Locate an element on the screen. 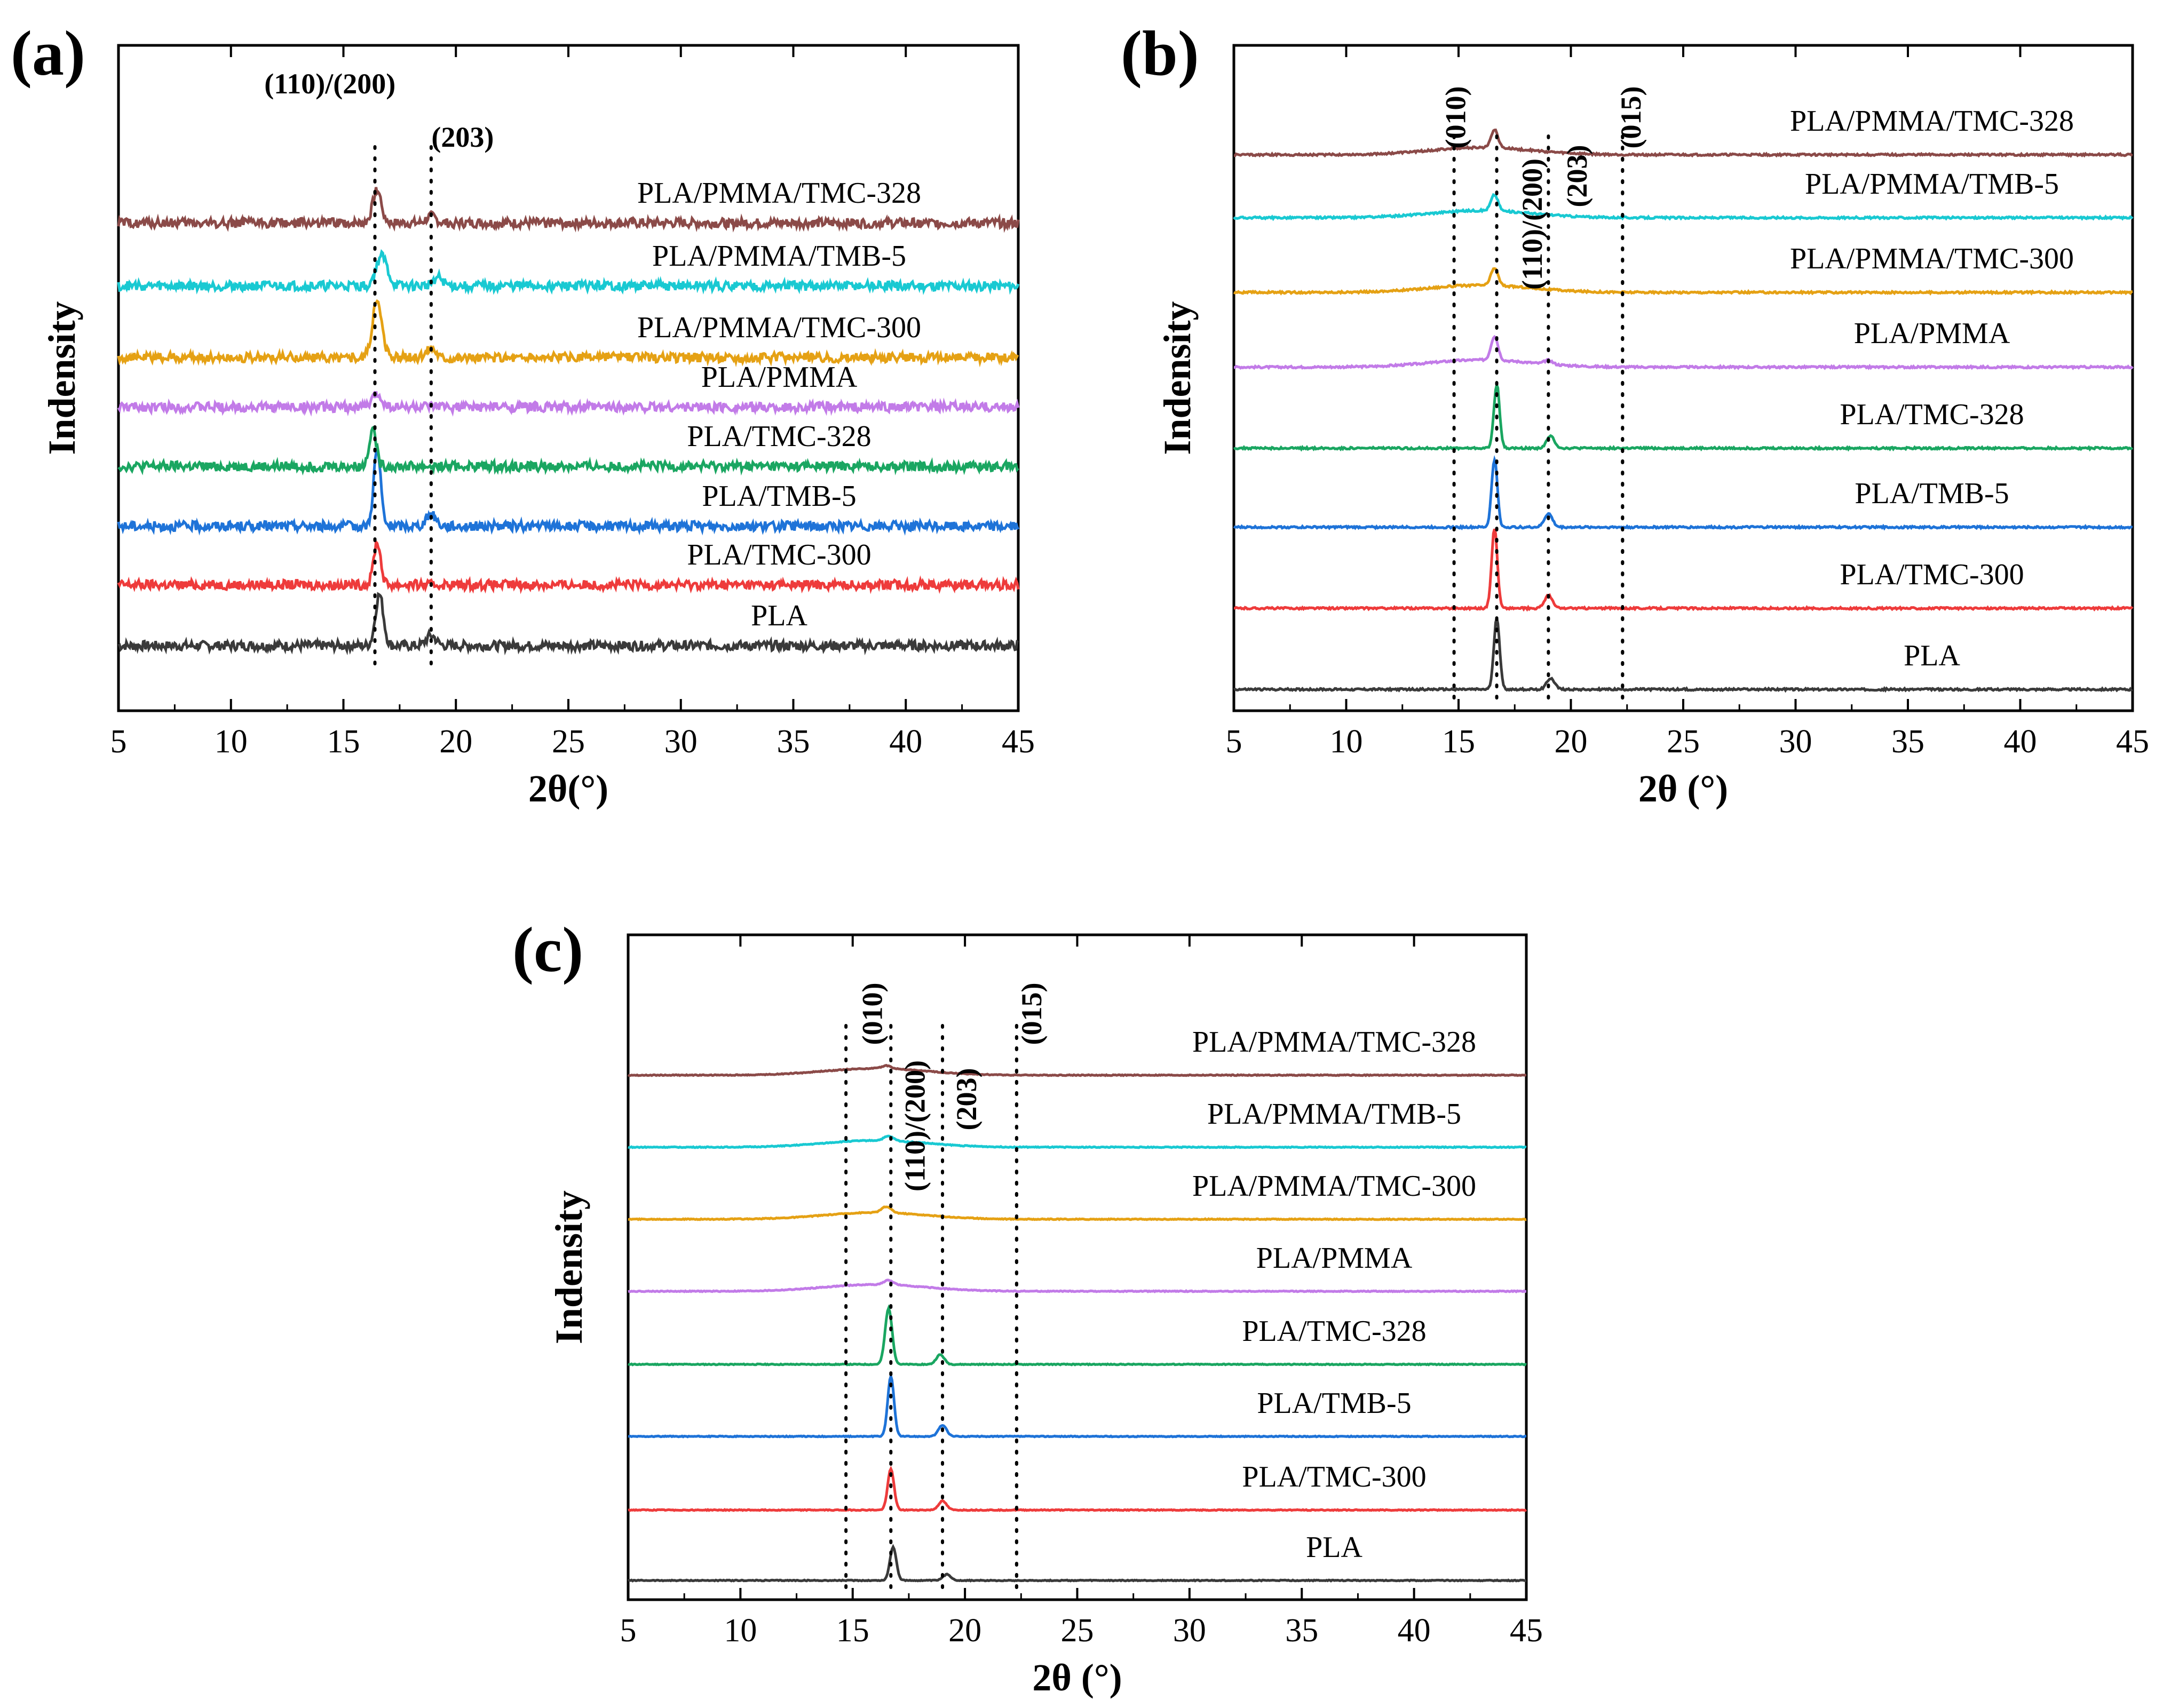  panel-label: (b) is located at coordinates (1160, 53).